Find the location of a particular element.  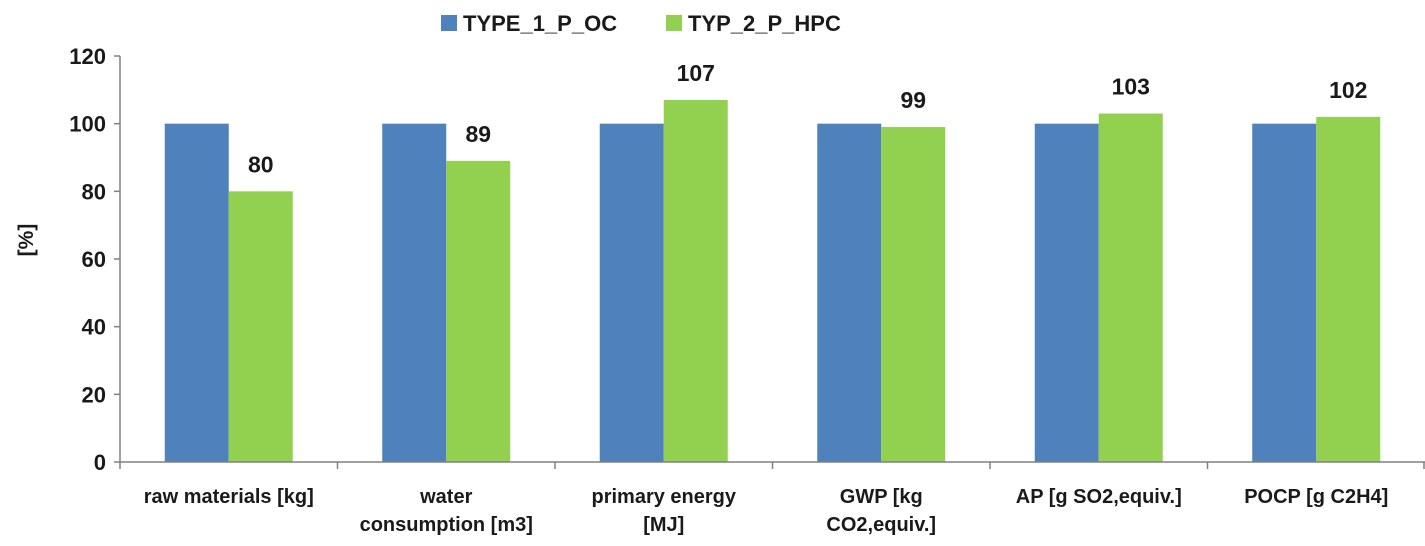

x-tick-label: primary energy [MJ] is located at coordinates (663, 511).